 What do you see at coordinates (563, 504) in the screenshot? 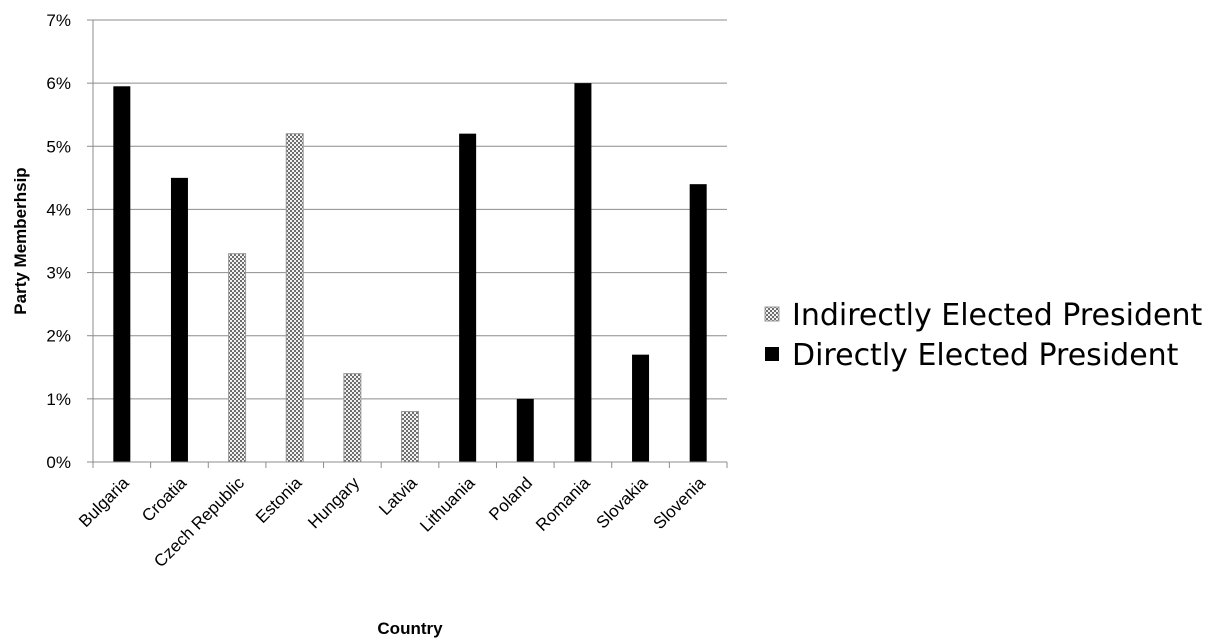
I see `x-tick-label: Romania` at bounding box center [563, 504].